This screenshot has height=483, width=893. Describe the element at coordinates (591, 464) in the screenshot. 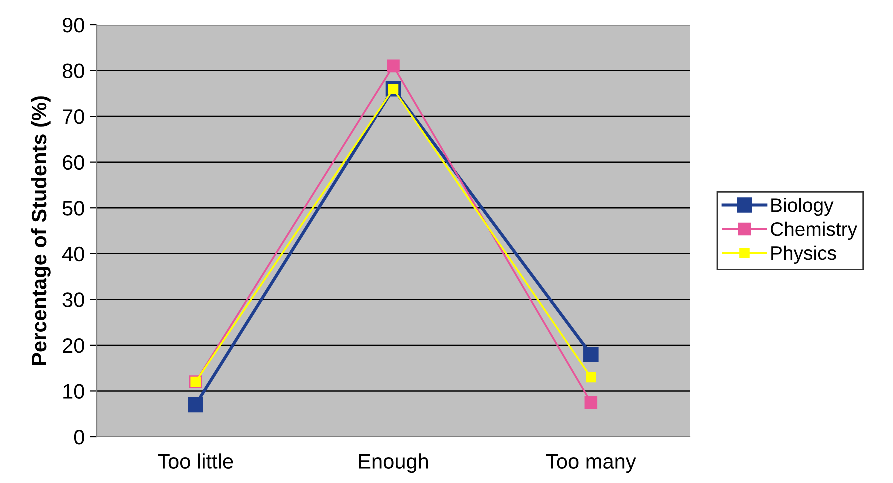

I see `x-tick-label: Too many` at that location.